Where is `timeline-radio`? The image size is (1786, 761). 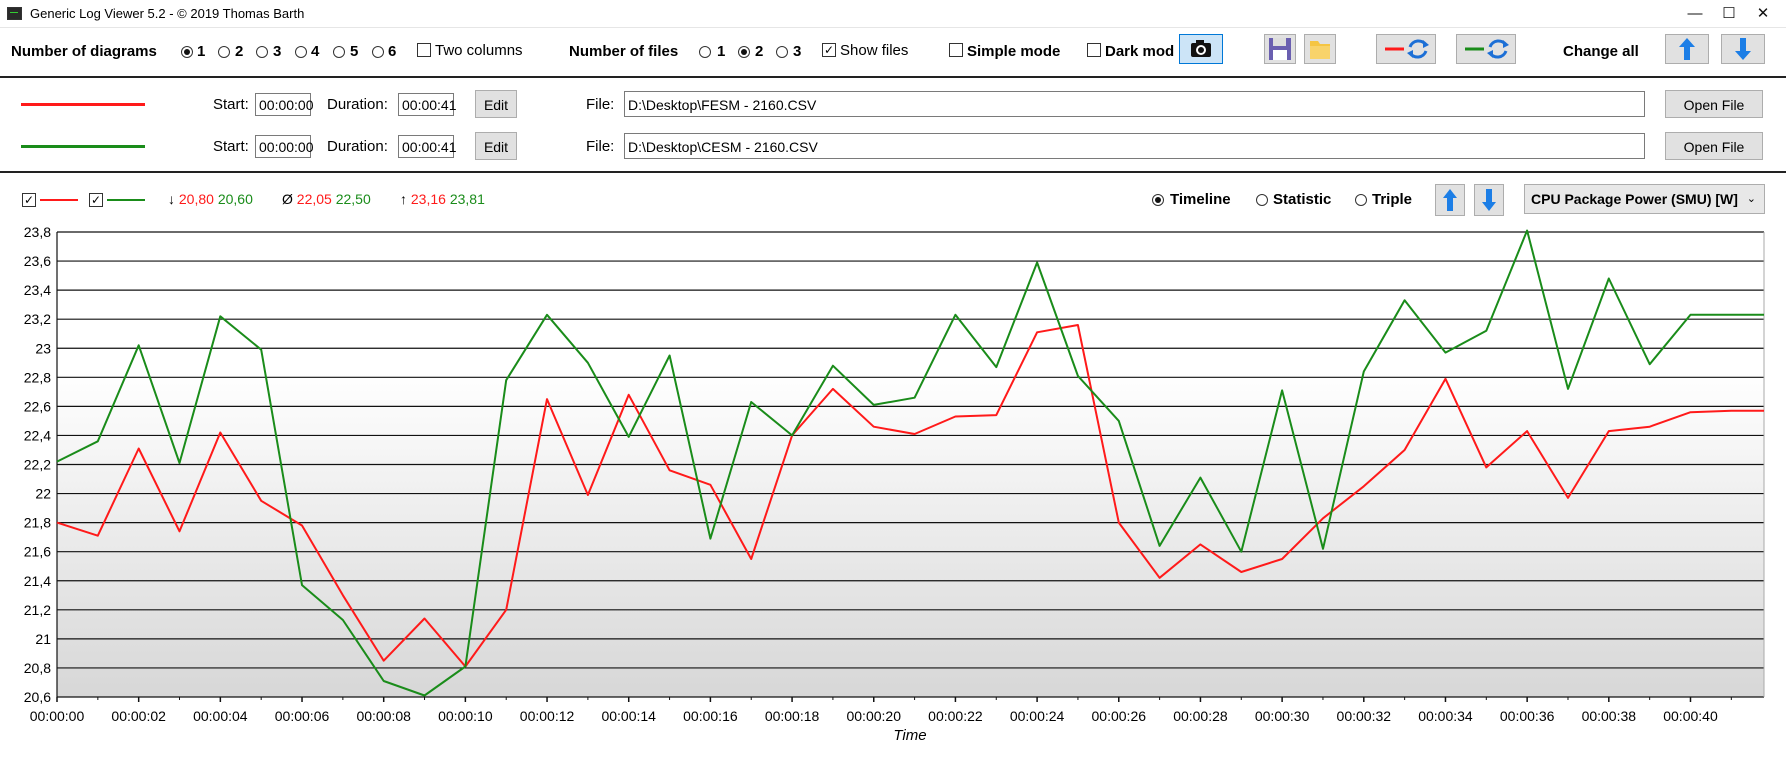 timeline-radio is located at coordinates (1158, 200).